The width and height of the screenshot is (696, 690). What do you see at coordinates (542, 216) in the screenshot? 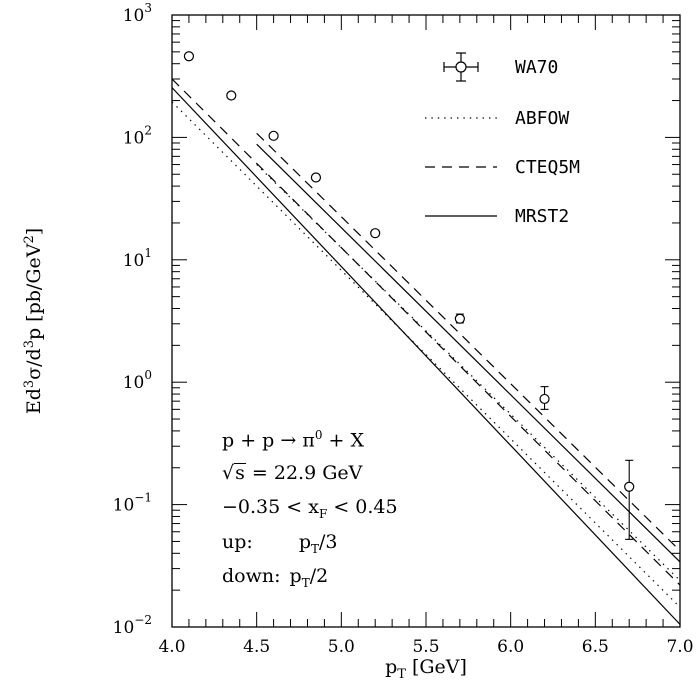
I see `legend-label-mrst2: MRST2` at bounding box center [542, 216].